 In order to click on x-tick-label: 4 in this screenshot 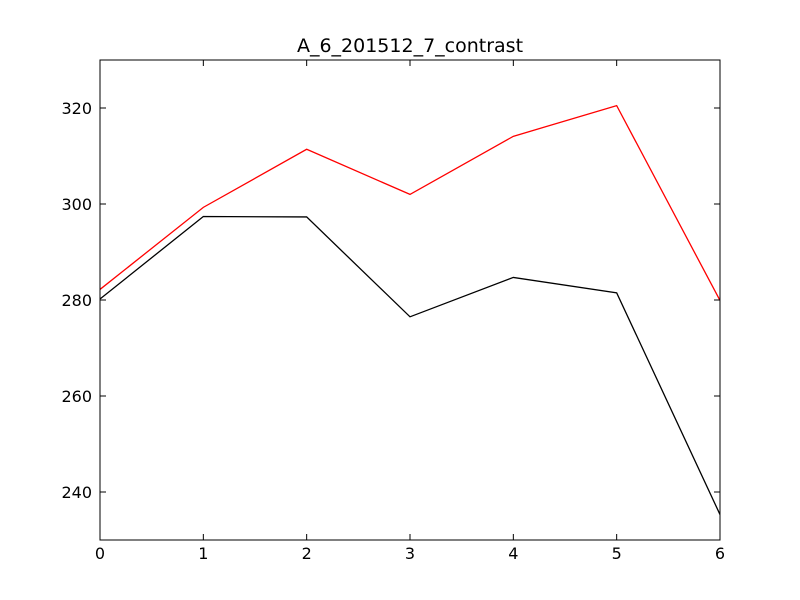, I will do `click(513, 553)`.